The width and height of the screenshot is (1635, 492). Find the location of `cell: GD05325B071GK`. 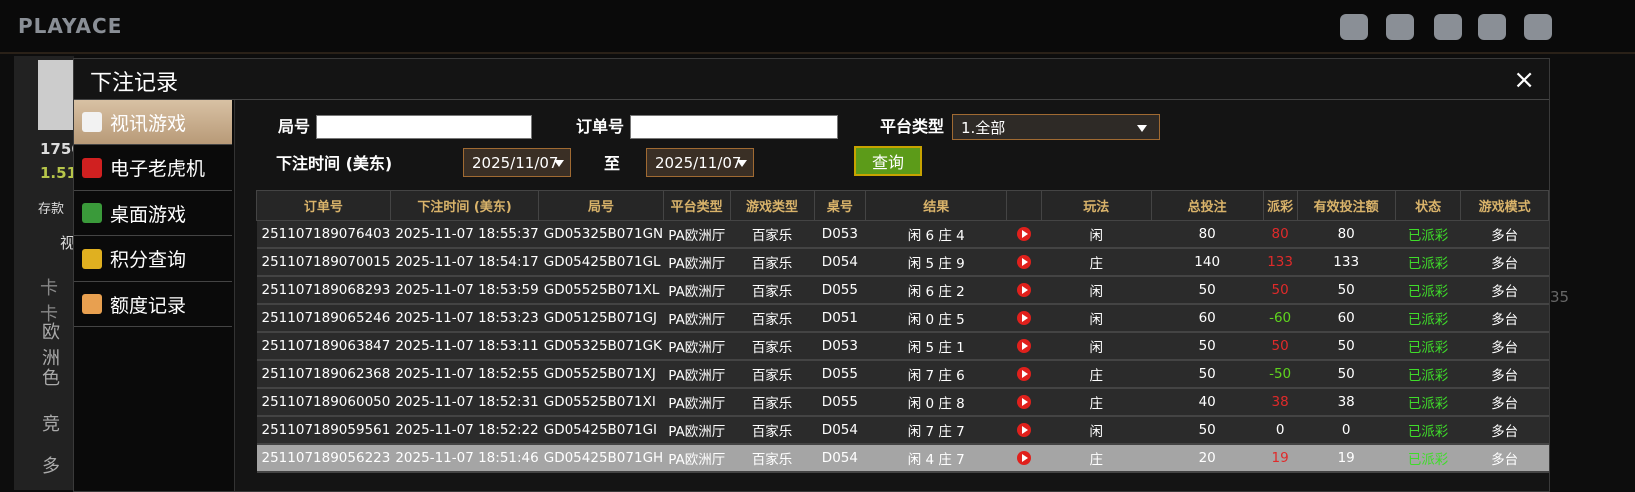

cell: GD05325B071GK is located at coordinates (601, 346).